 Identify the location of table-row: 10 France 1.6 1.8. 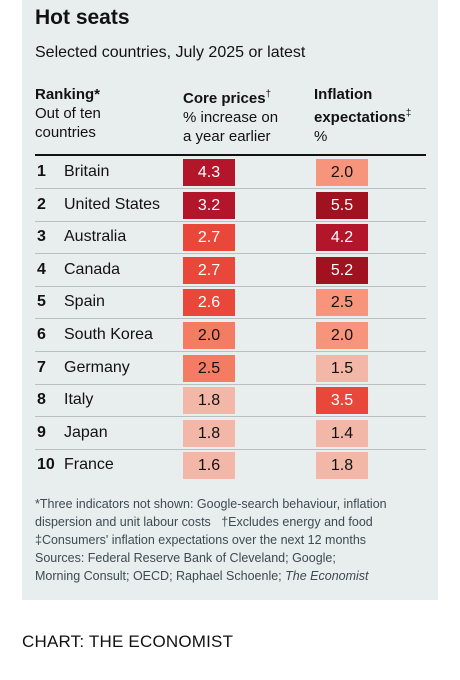
(230, 466).